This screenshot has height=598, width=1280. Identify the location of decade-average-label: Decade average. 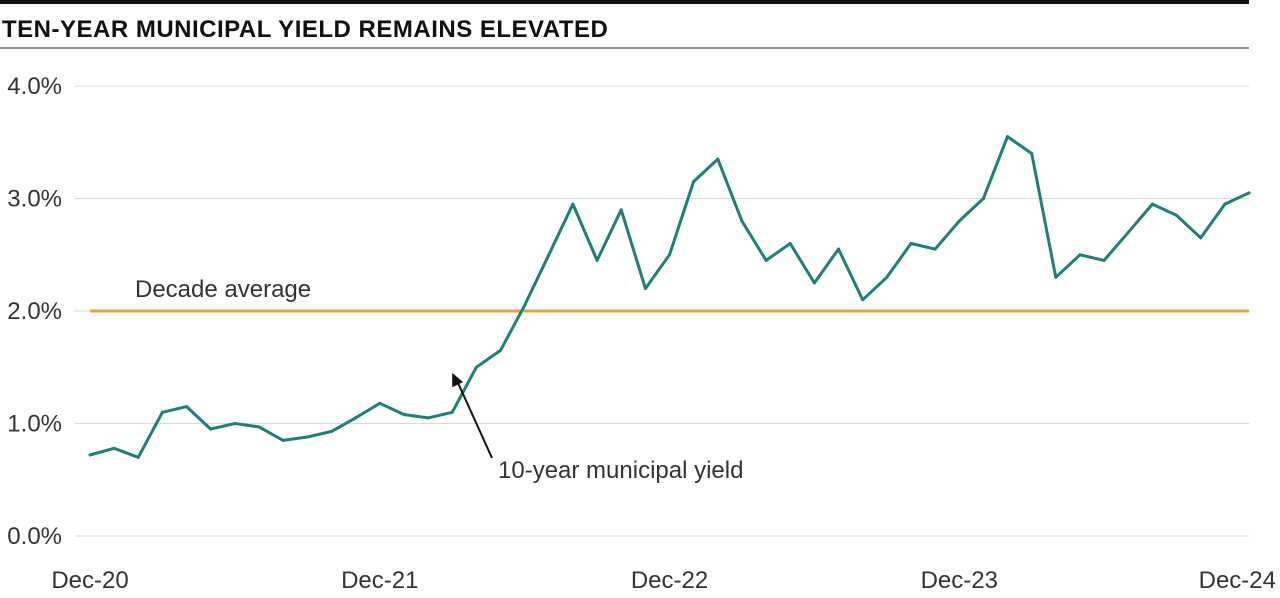
(223, 289).